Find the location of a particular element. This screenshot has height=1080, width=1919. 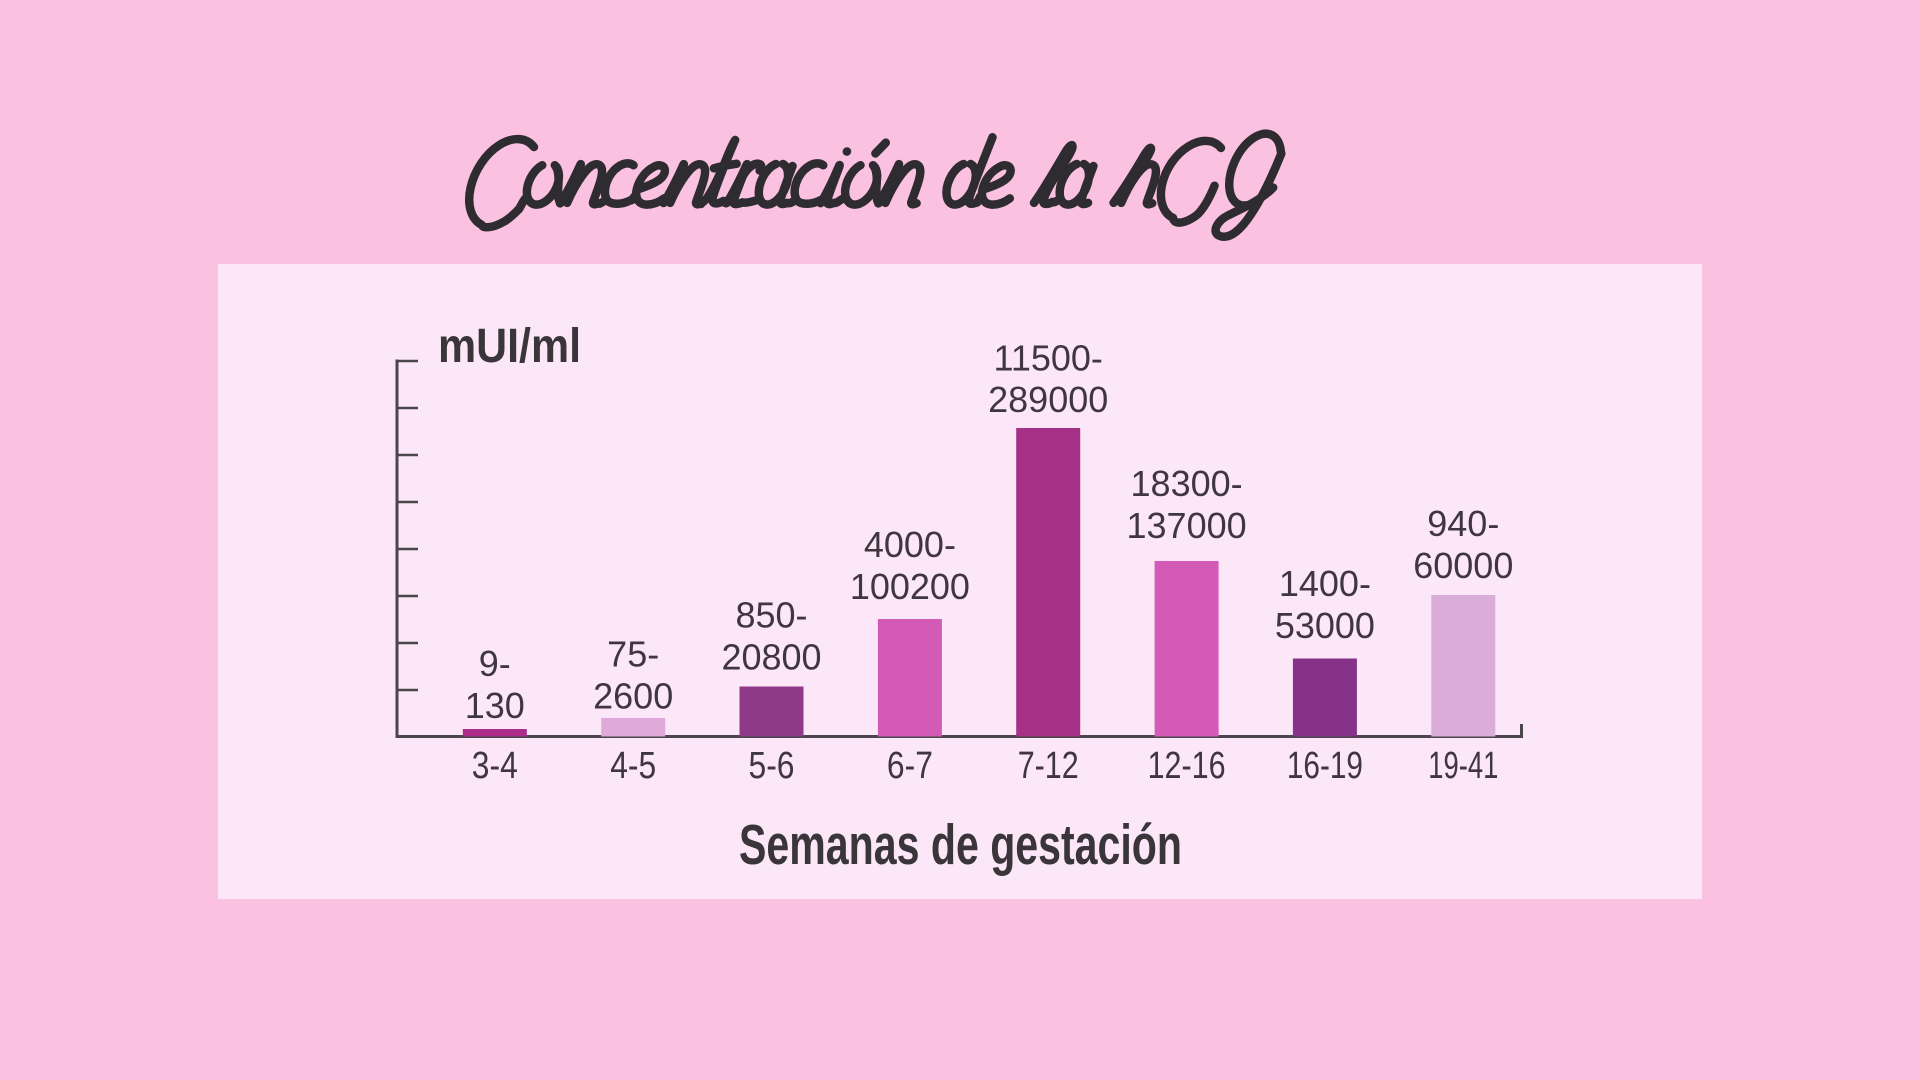

svg-text: 6-7 is located at coordinates (910, 766).